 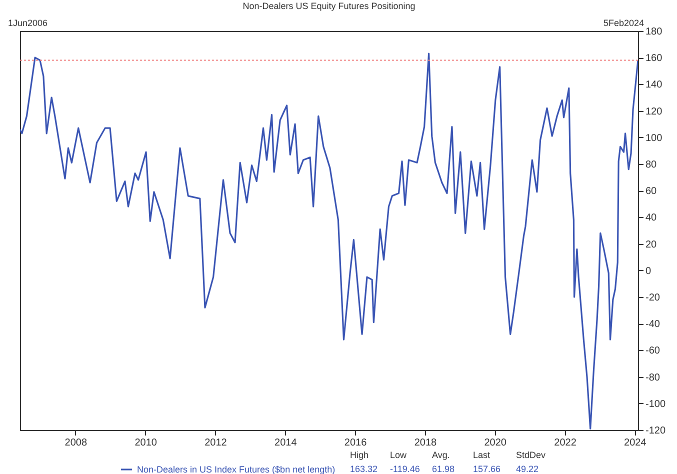 I want to click on text: 49.22, so click(x=527, y=469).